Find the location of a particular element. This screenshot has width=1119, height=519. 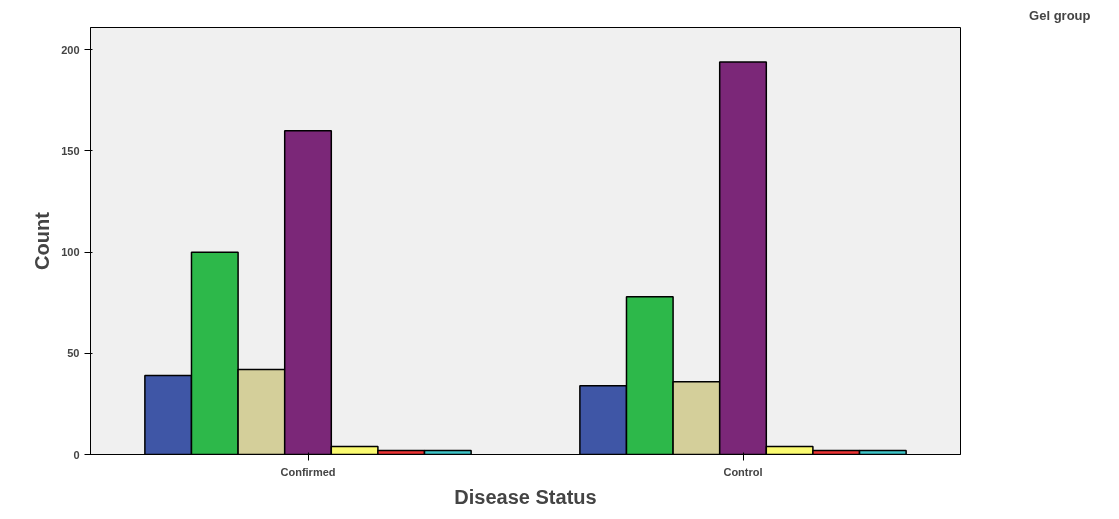

y-tick-label: 150 is located at coordinates (70, 150).